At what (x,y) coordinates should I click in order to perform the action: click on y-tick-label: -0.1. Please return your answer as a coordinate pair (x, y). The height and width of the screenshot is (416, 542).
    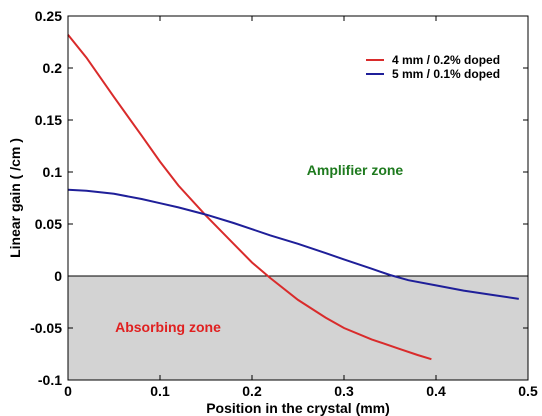
    Looking at the image, I should click on (50, 380).